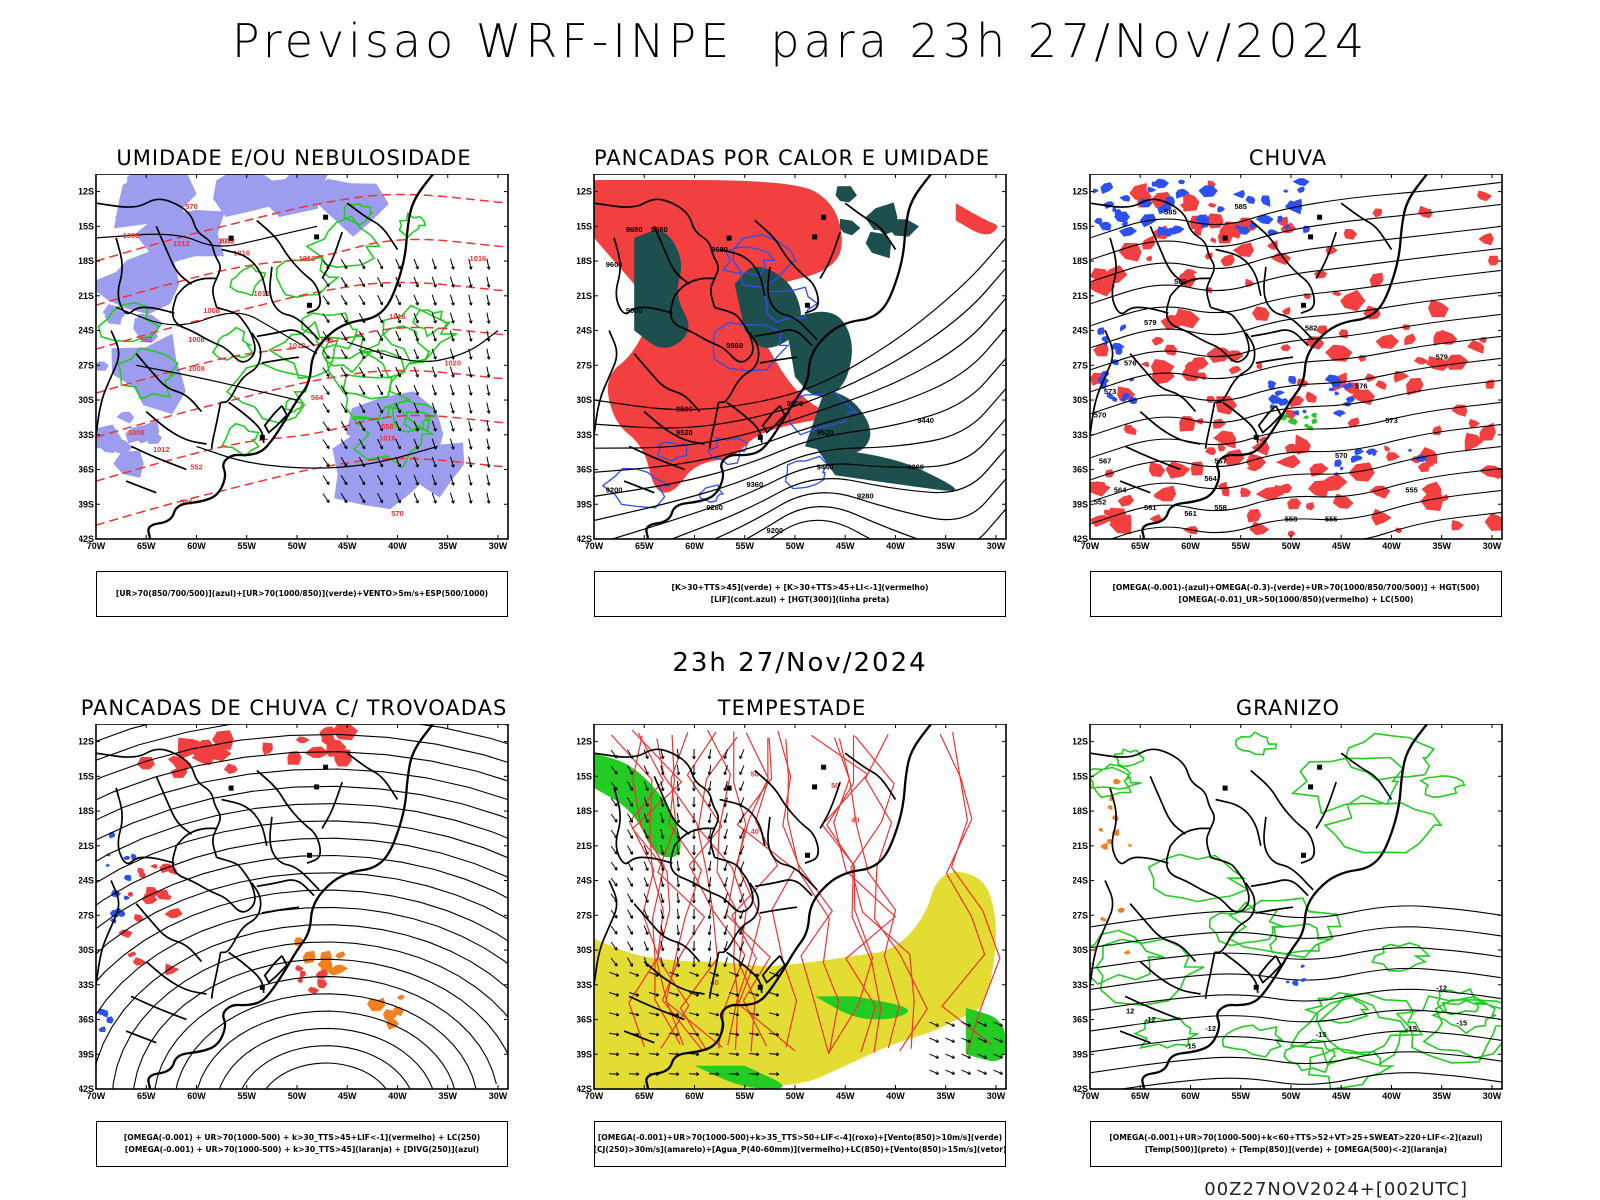  What do you see at coordinates (325, 1032) in the screenshot?
I see `streamline` at bounding box center [325, 1032].